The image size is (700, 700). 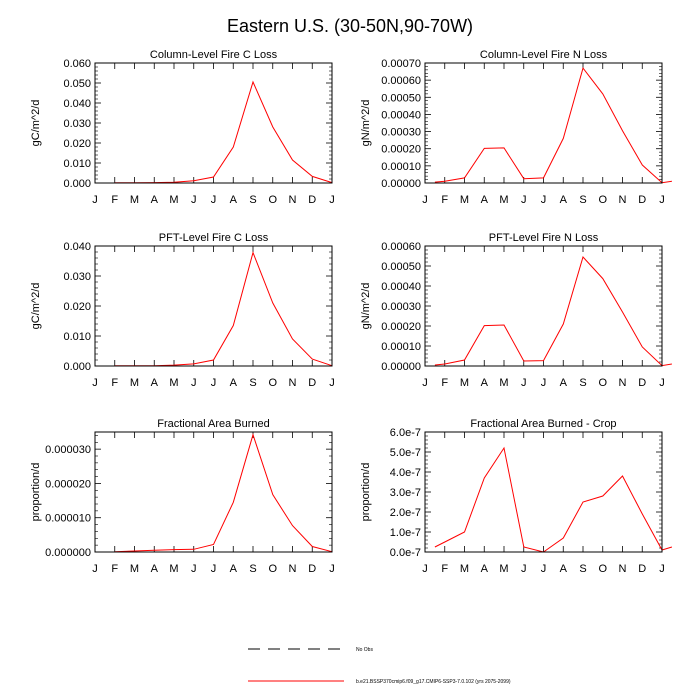 What do you see at coordinates (405, 533) in the screenshot?
I see `y-tick-label: 1.0e-7` at bounding box center [405, 533].